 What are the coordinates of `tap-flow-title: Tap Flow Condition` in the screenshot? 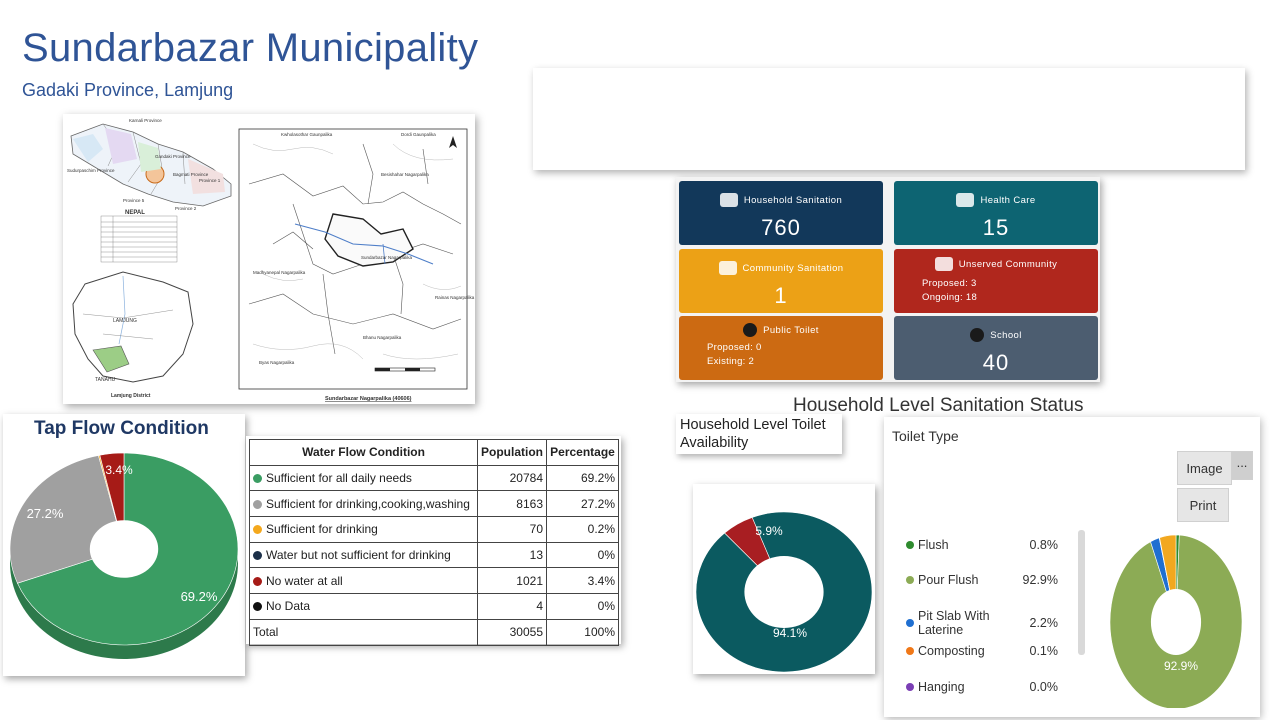 It's located at (121, 428).